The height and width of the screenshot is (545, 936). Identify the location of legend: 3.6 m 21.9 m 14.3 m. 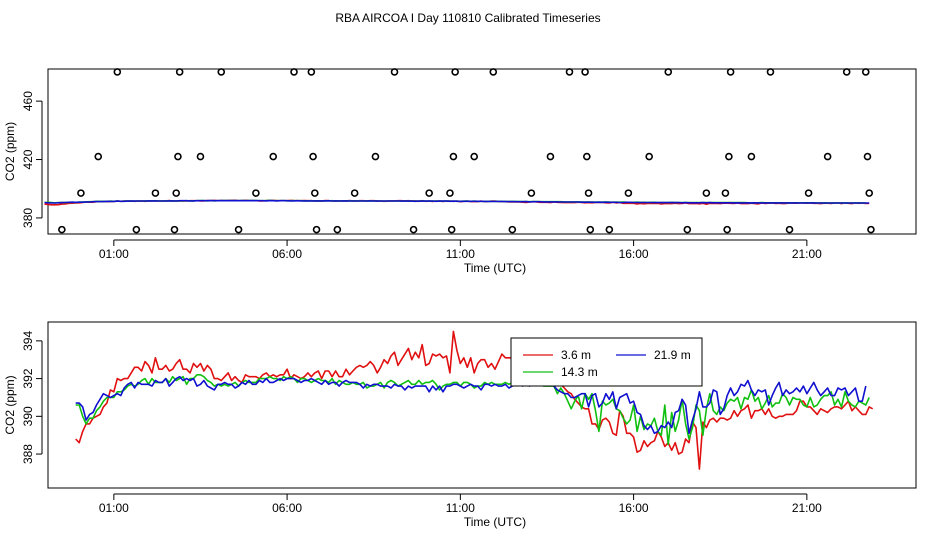
(606, 362).